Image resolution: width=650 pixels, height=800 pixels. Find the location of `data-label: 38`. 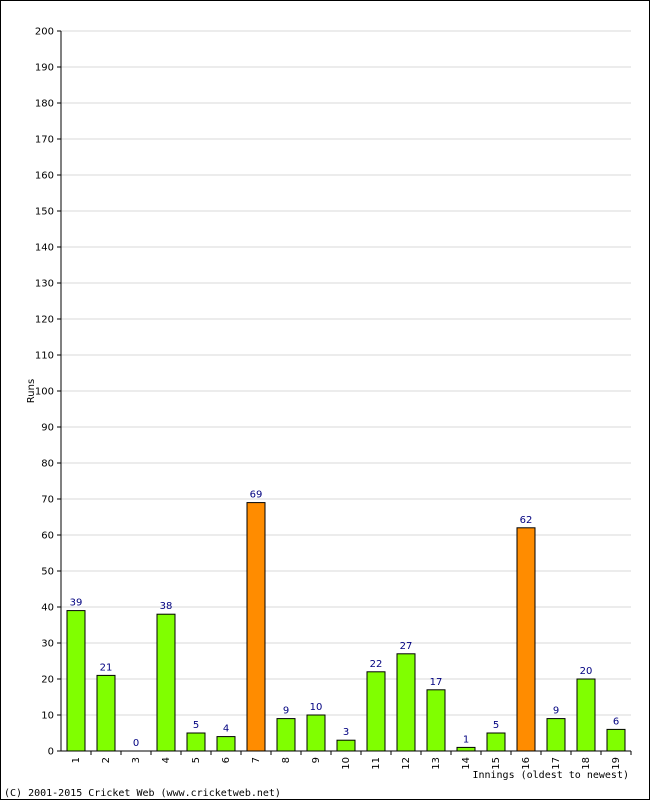

data-label: 38 is located at coordinates (166, 606).